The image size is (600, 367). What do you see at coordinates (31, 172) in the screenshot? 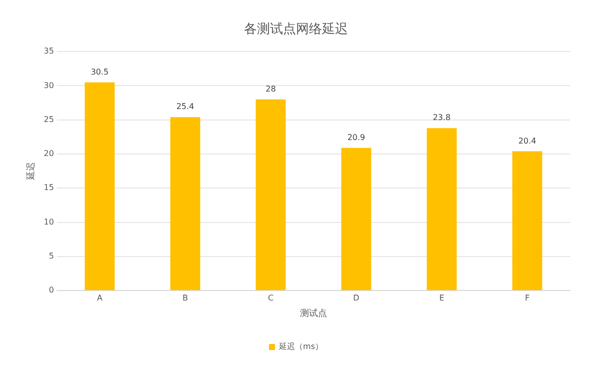
I see `y-axis-title: 延迟` at bounding box center [31, 172].